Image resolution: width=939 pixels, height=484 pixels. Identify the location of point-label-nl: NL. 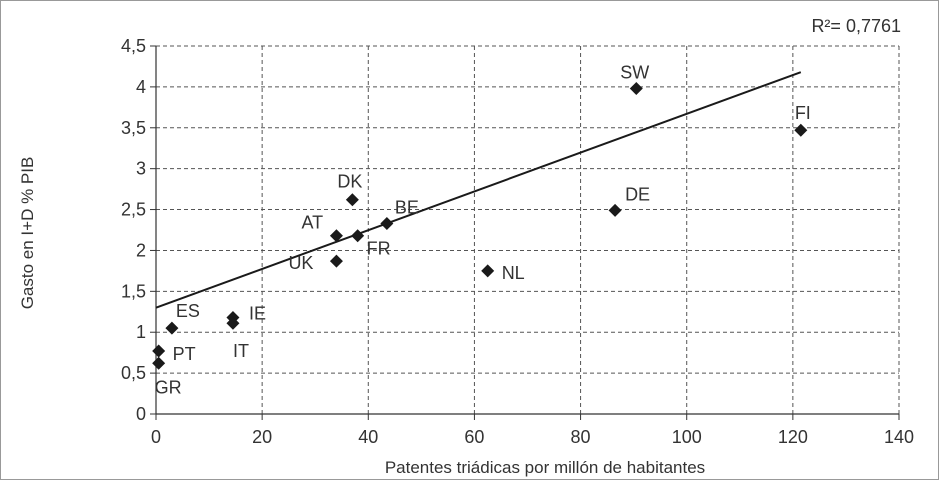
(513, 273).